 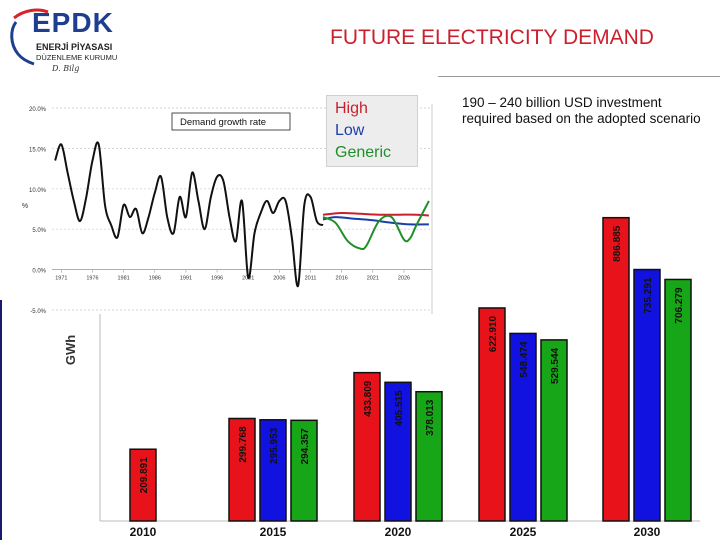 I want to click on bar-value-label: 209.891, so click(x=144, y=475).